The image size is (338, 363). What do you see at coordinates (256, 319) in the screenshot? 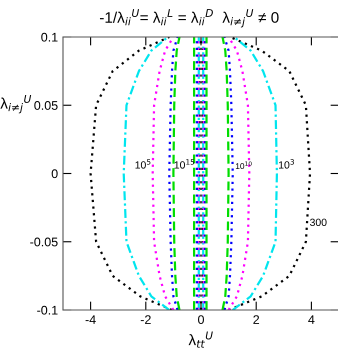
I see `x-tick-label: 2` at bounding box center [256, 319].